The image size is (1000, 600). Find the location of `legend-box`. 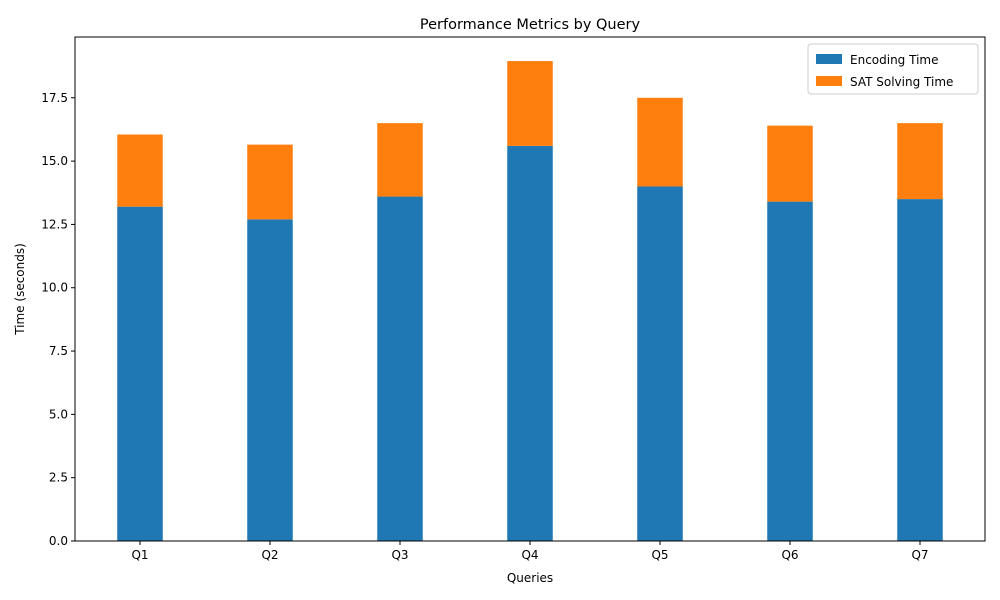

legend-box is located at coordinates (893, 69).